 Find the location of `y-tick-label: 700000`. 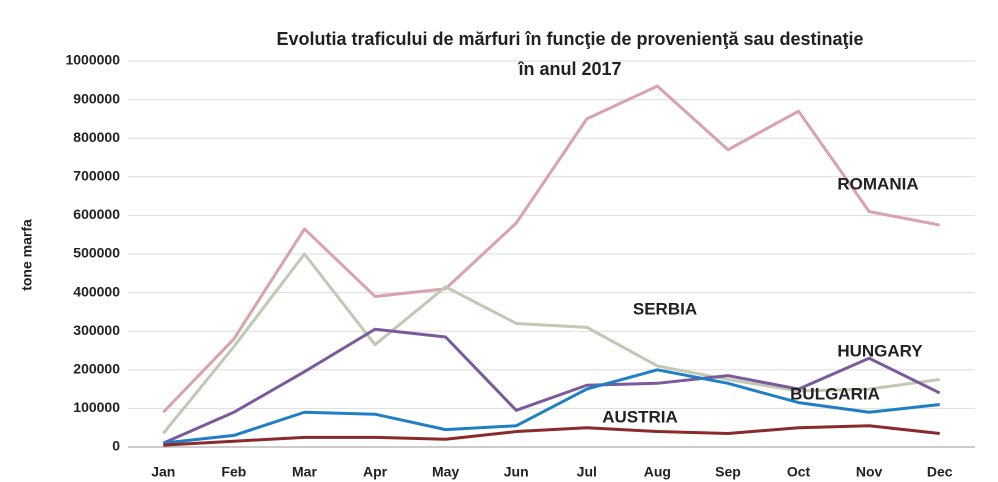

y-tick-label: 700000 is located at coordinates (96, 176).